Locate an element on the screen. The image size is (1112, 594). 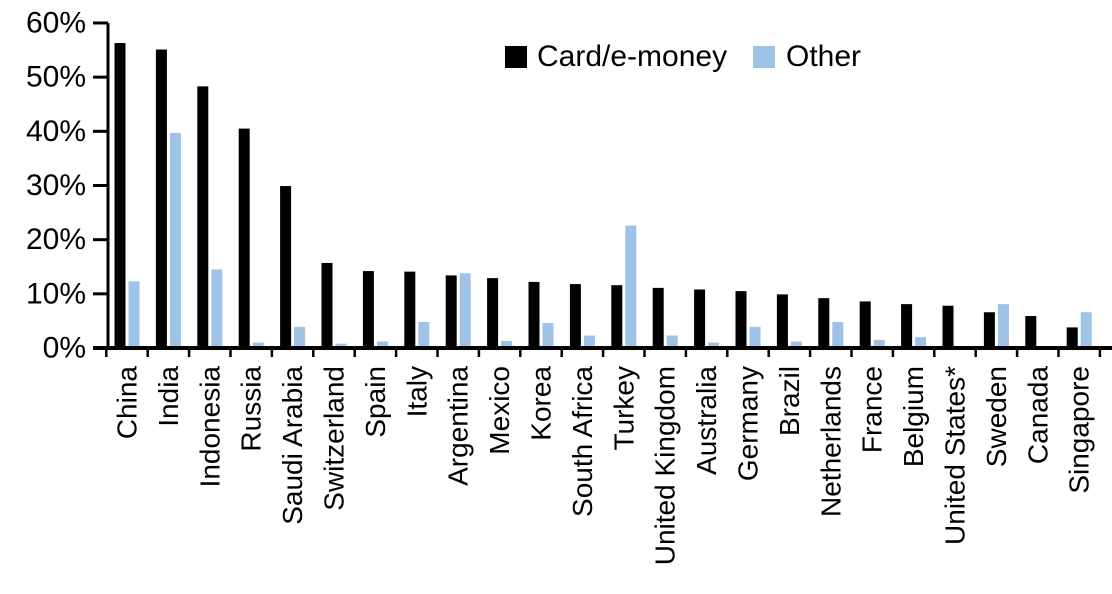
bar-card-e-money-united-kingdom is located at coordinates (658, 317).